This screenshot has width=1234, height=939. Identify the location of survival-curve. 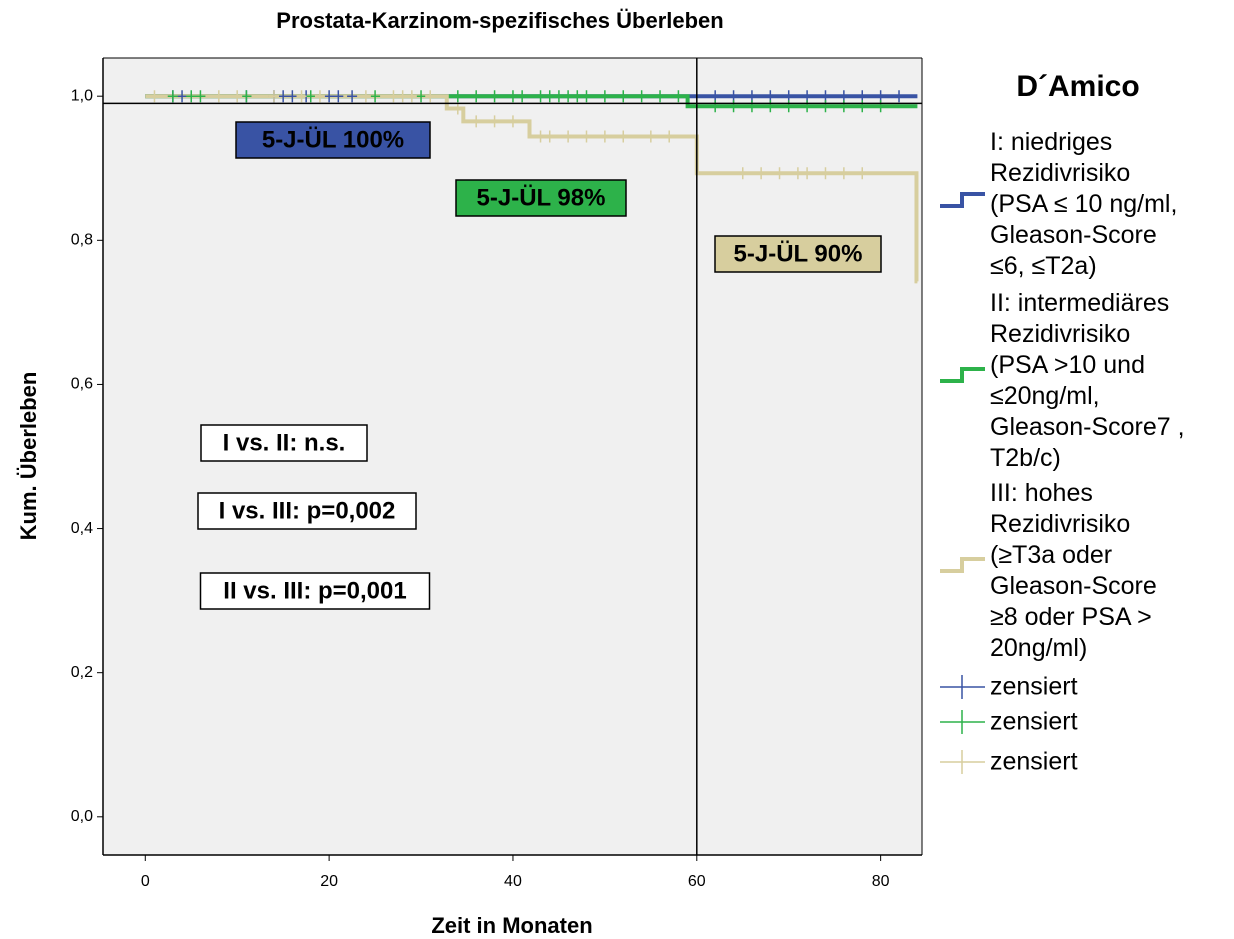
(532, 189).